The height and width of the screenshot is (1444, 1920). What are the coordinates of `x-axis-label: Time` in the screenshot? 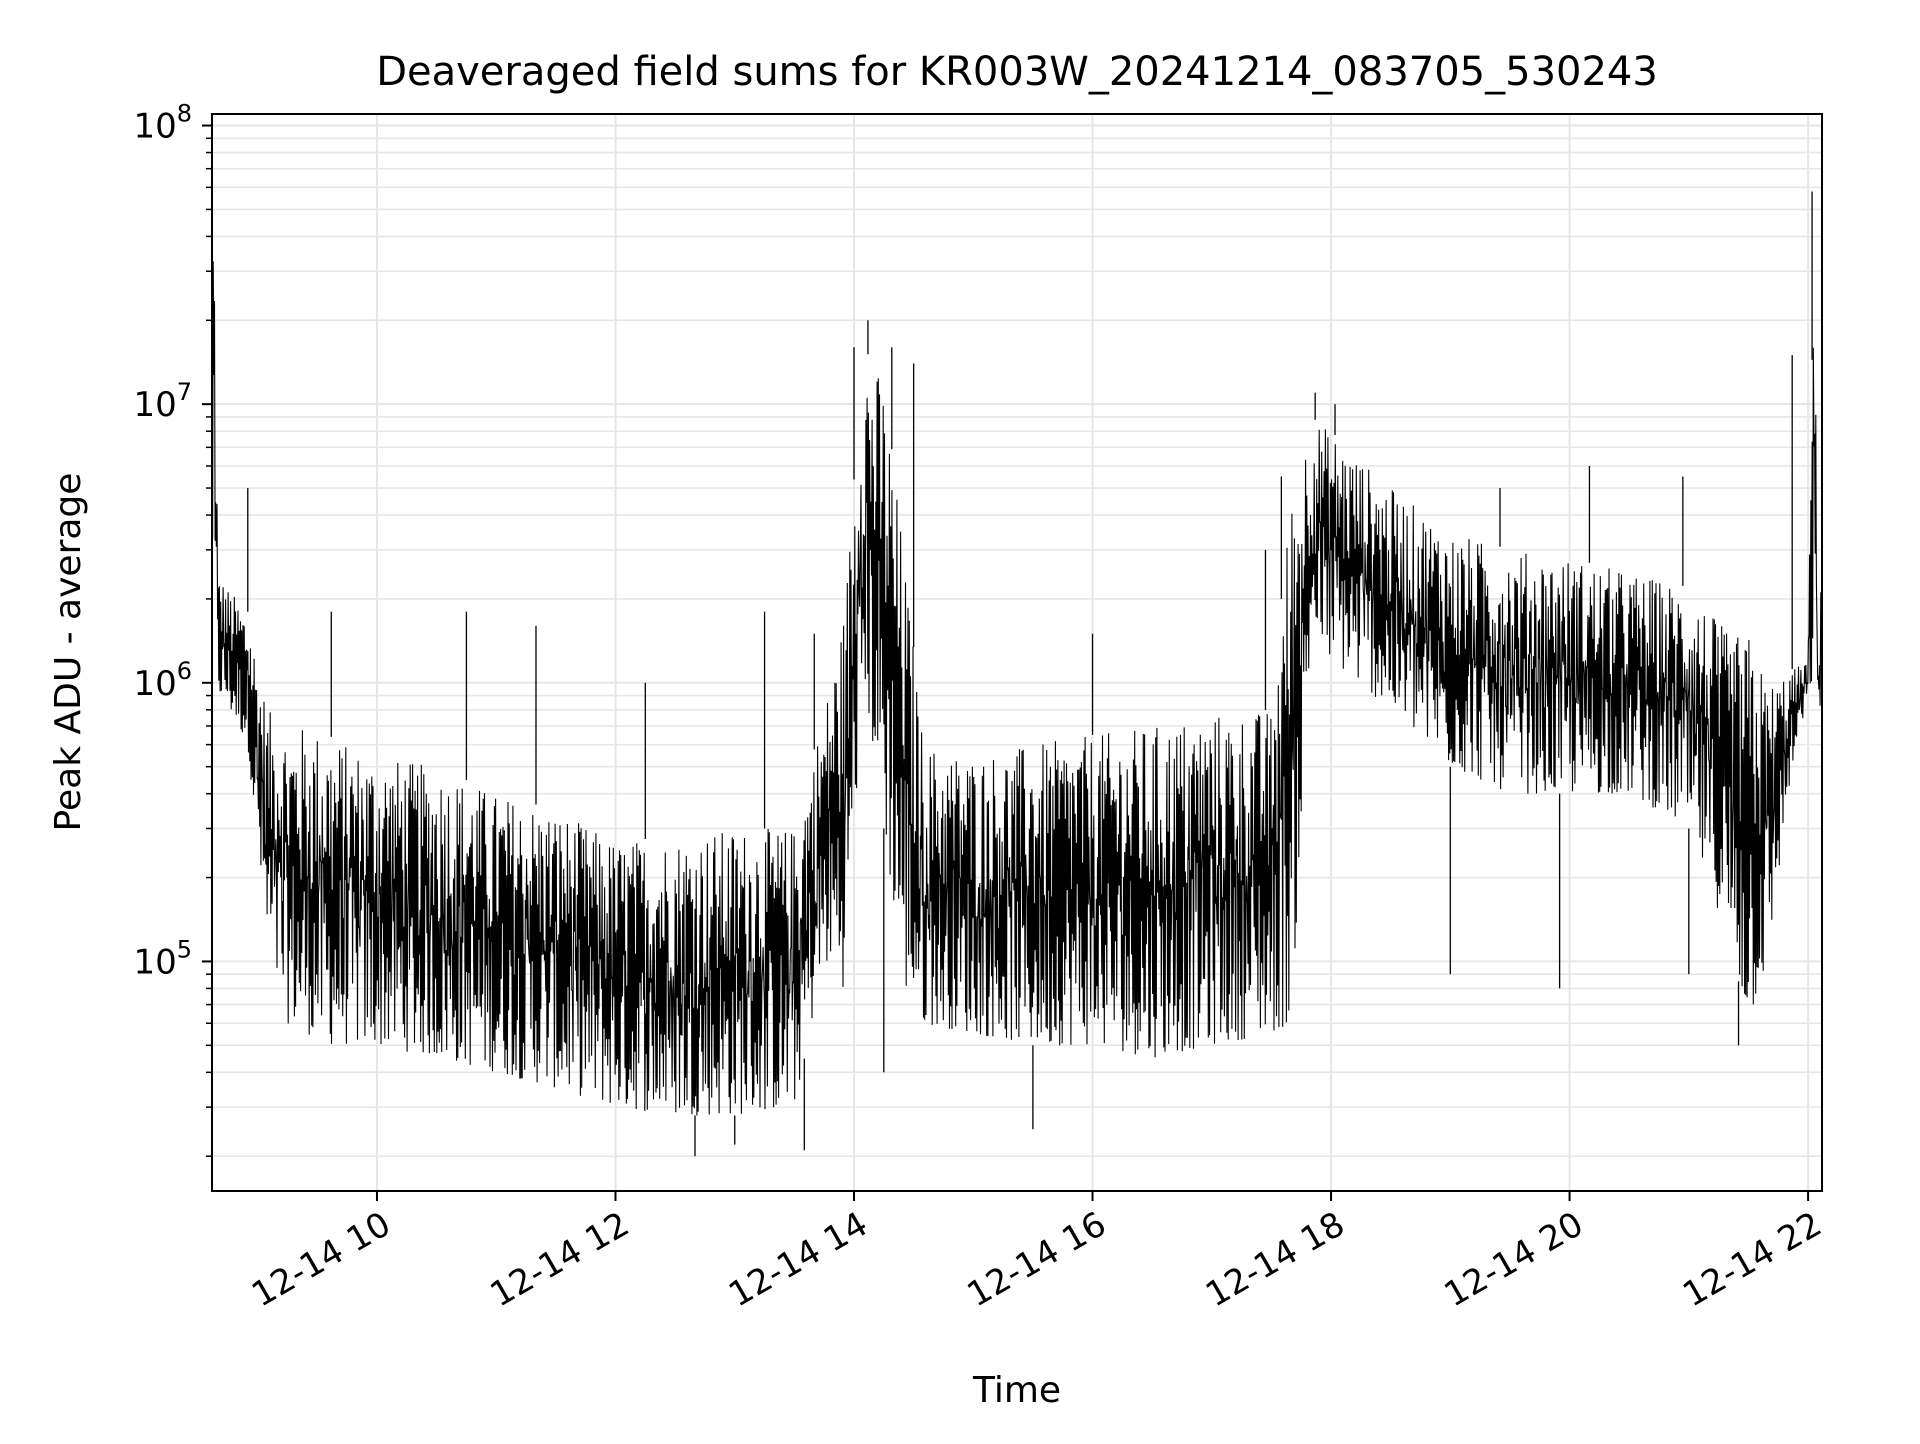 It's located at (1016, 1390).